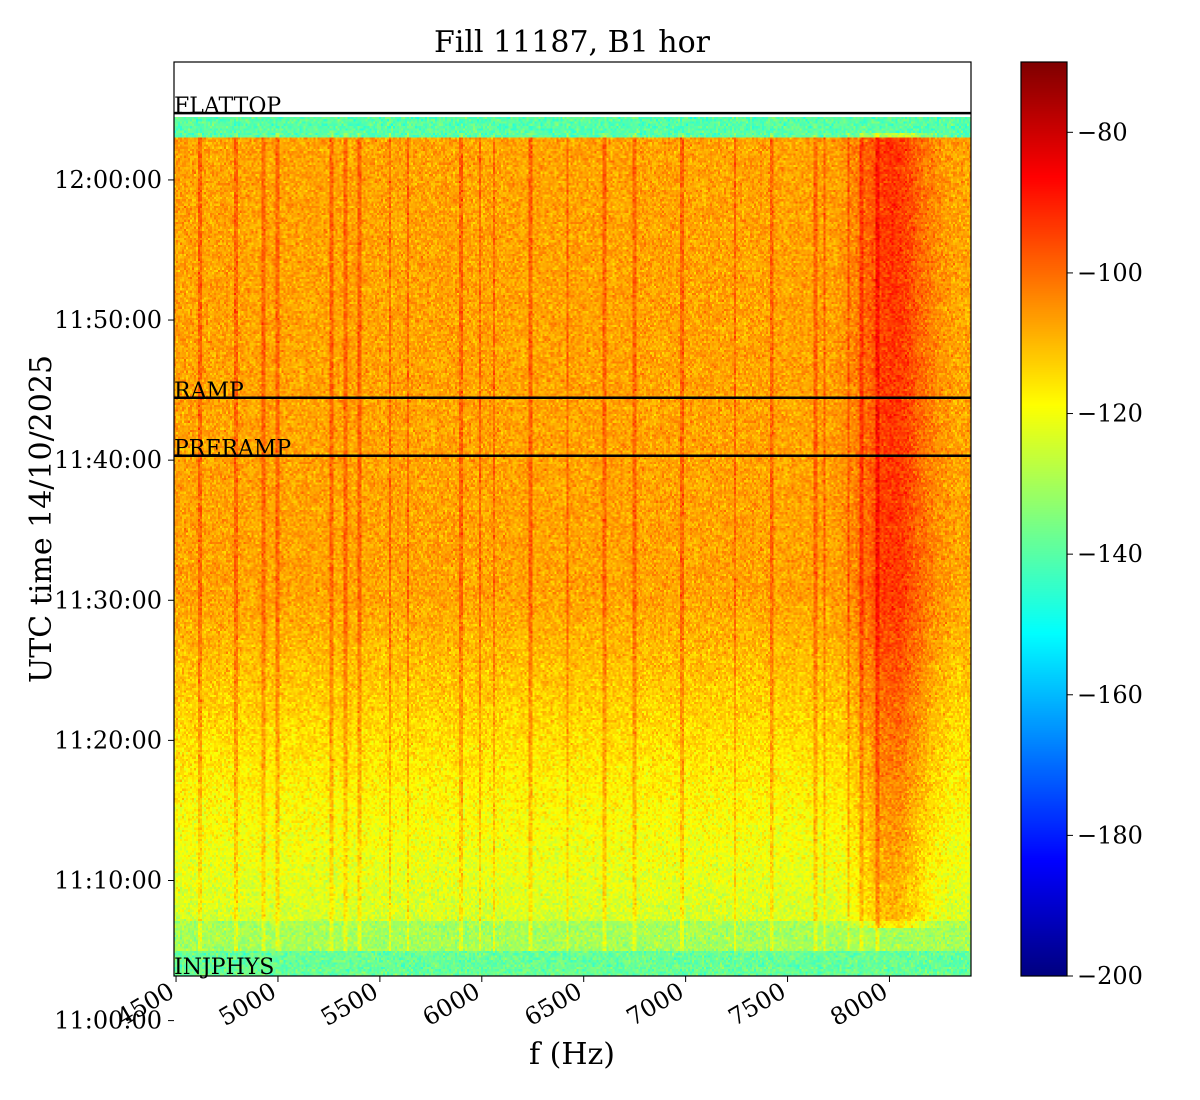  What do you see at coordinates (859, 1004) in the screenshot?
I see `x-tick-label: 8000` at bounding box center [859, 1004].